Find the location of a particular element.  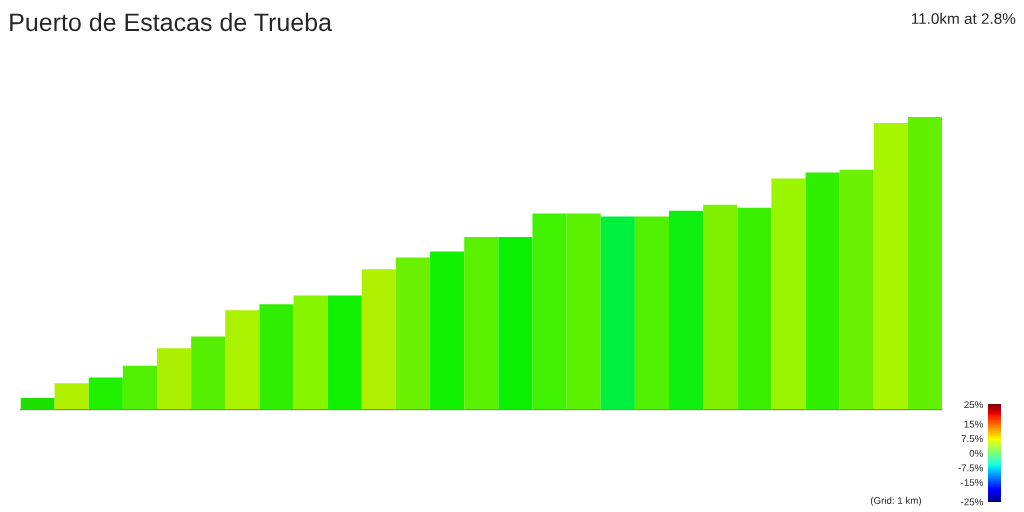

text: (Grid: 1 km) is located at coordinates (895, 501).